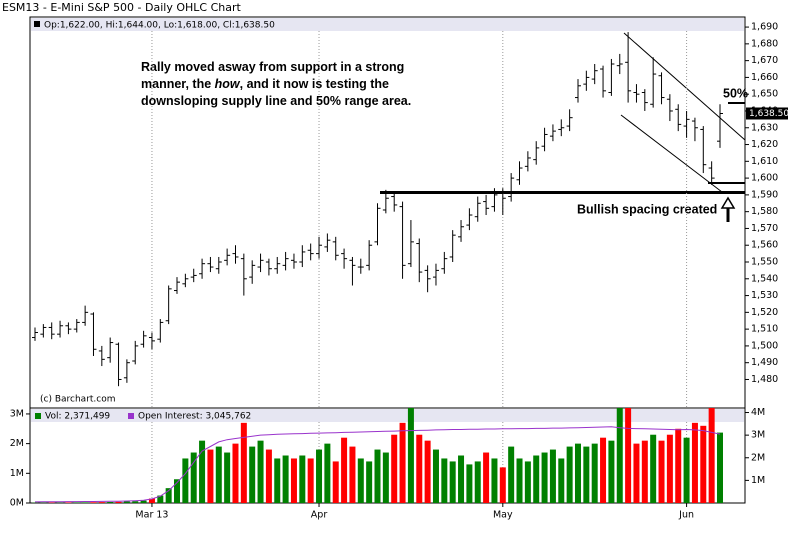 Image resolution: width=790 pixels, height=537 pixels. I want to click on oi-swatch, so click(131, 416).